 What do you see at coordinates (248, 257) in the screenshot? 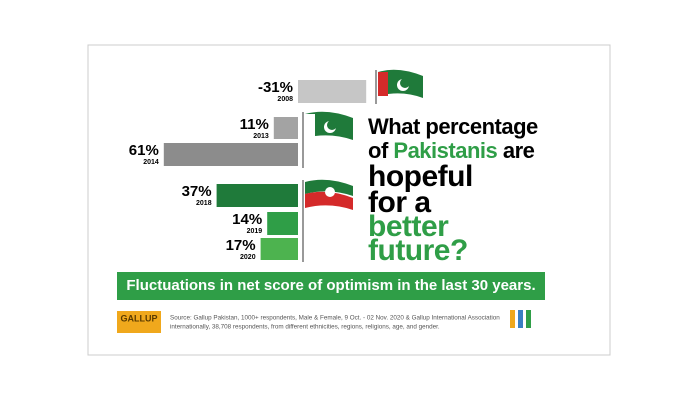
I see `category-label: 2020` at bounding box center [248, 257].